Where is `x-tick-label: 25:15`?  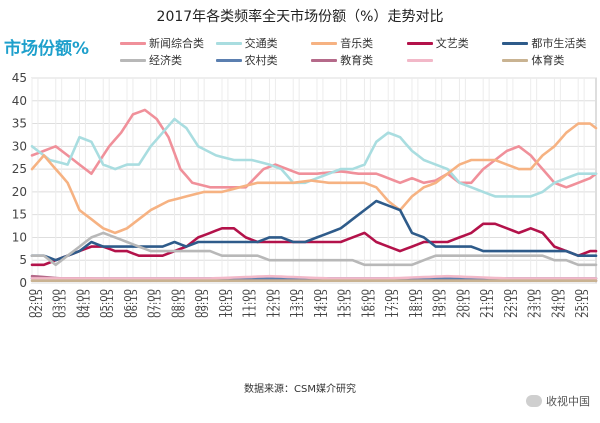 x-tick-label: 25:15 is located at coordinates (585, 303).